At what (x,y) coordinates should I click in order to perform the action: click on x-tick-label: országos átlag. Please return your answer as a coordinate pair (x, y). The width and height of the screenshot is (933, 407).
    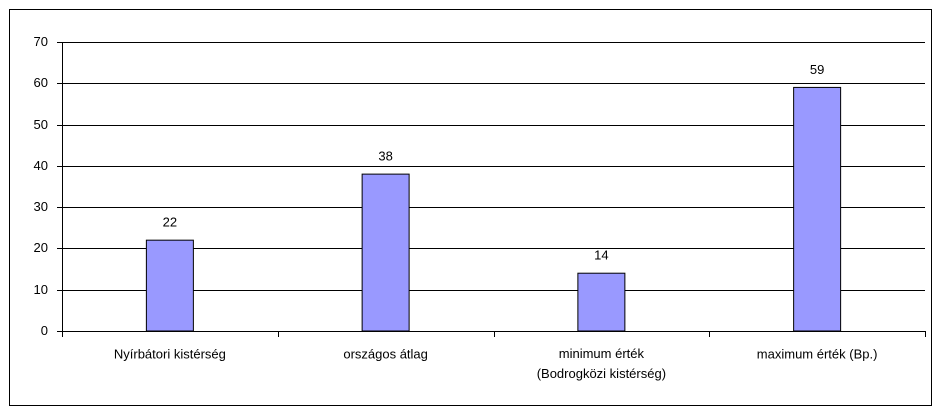
    Looking at the image, I should click on (385, 353).